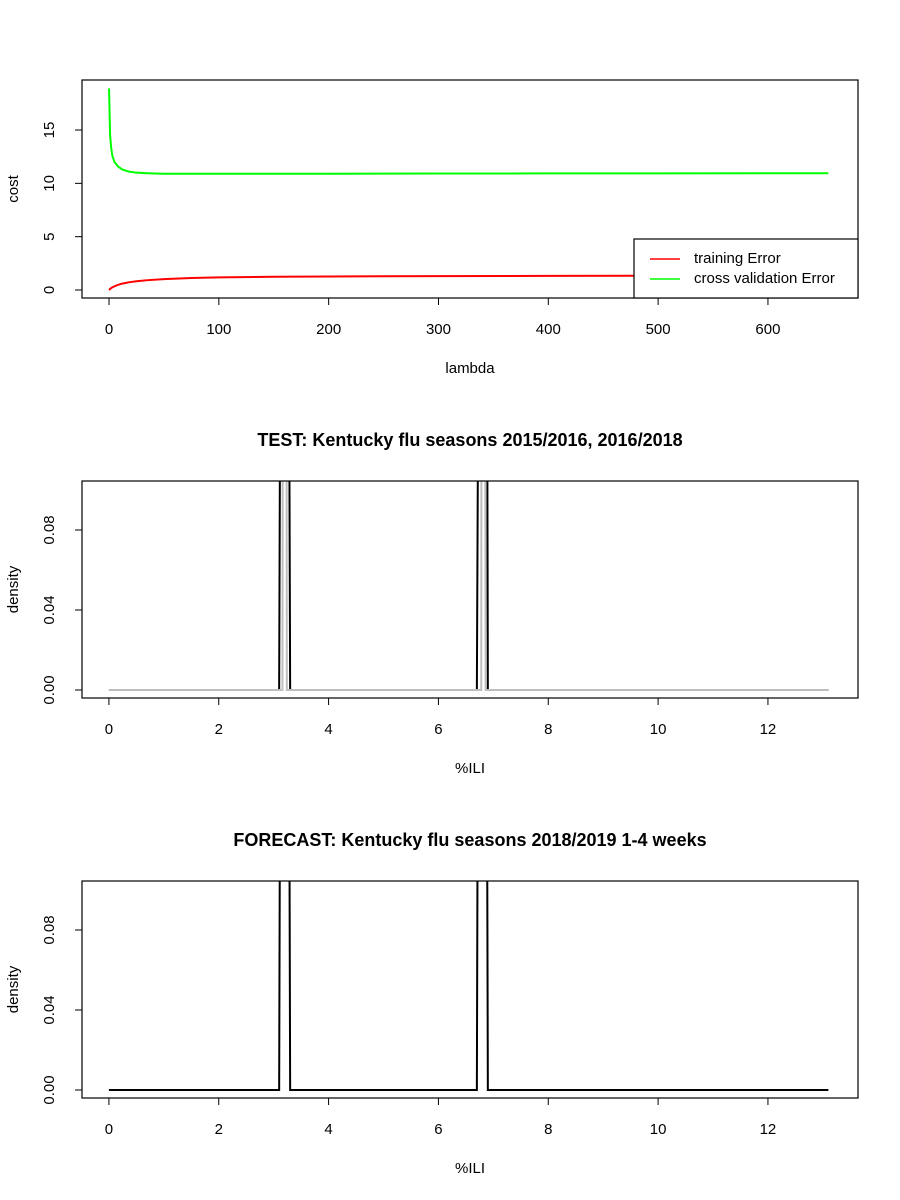  I want to click on y-tick-label: 0, so click(49, 290).